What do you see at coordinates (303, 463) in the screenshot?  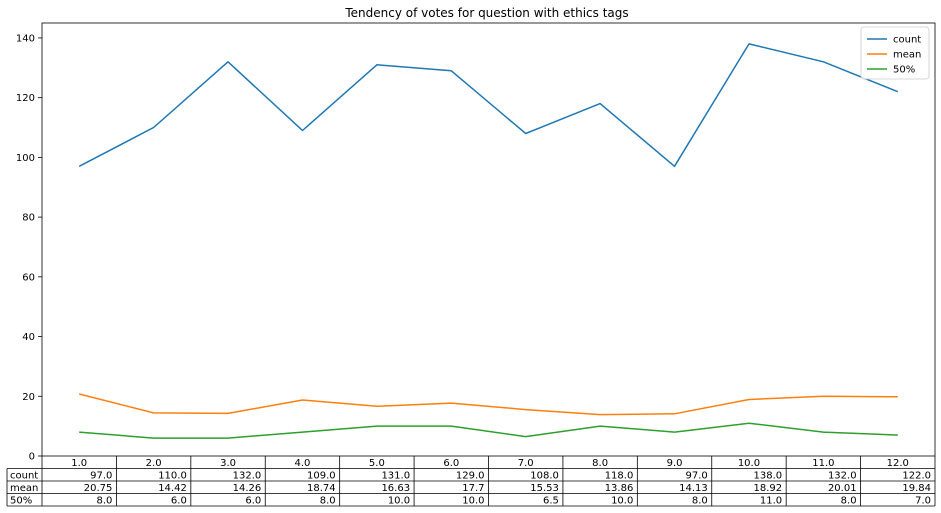 I see `x-tick-label: 4.0` at bounding box center [303, 463].